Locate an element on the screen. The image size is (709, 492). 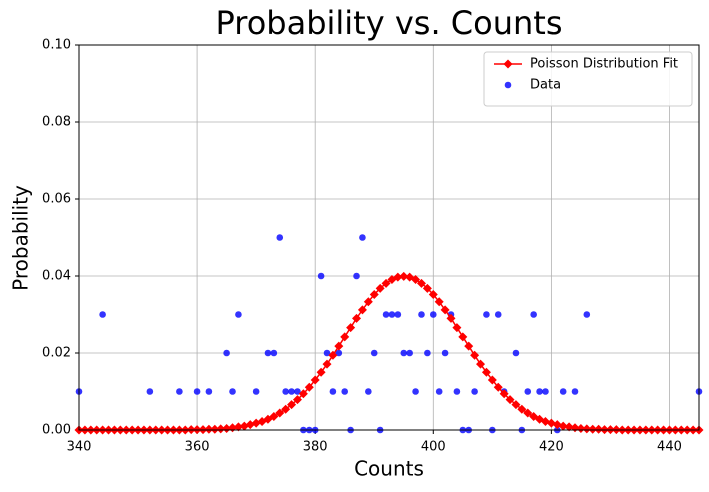
legend-label: Poisson Distribution Fit is located at coordinates (604, 64).